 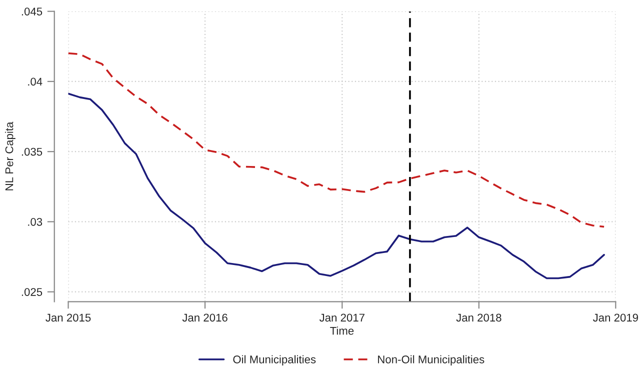 I want to click on y-tick-label: .04, so click(x=35, y=82).